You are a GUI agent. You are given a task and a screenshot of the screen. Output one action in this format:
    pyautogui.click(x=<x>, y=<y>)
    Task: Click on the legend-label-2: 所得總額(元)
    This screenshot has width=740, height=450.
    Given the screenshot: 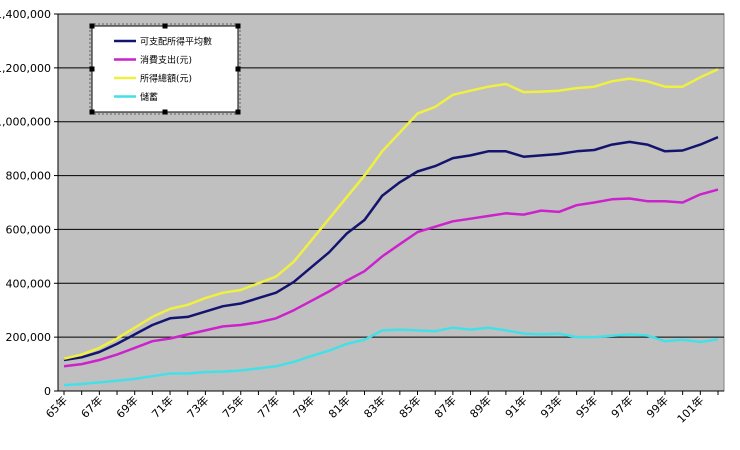 What is the action you would take?
    pyautogui.click(x=166, y=79)
    